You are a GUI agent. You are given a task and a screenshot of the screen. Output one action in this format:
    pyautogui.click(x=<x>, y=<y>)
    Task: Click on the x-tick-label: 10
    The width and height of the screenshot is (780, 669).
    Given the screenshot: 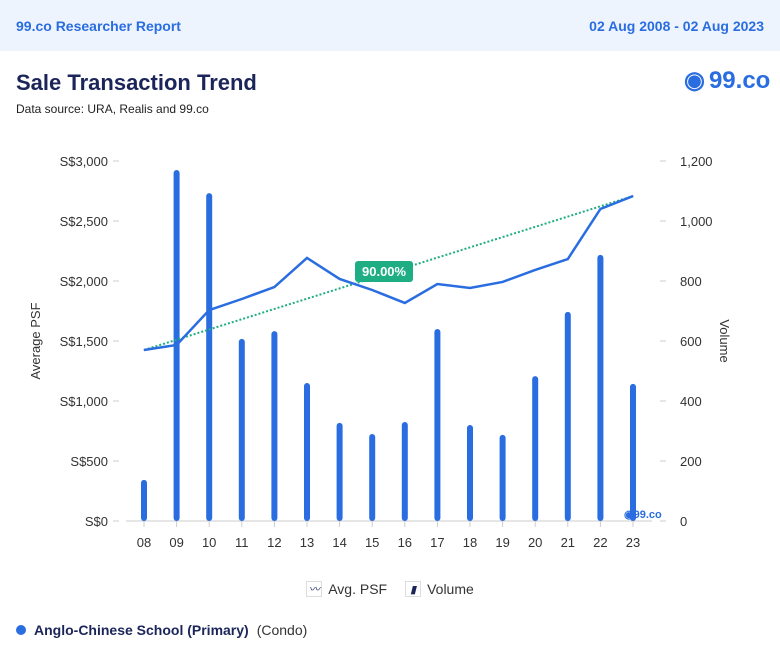 What is the action you would take?
    pyautogui.click(x=209, y=542)
    